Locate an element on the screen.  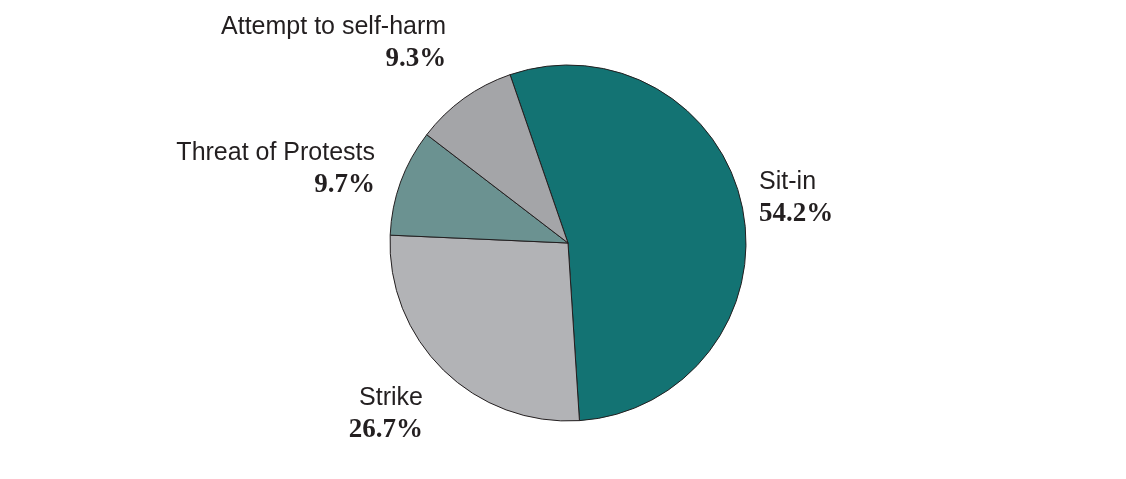
data-label: 26.7% is located at coordinates (386, 427).